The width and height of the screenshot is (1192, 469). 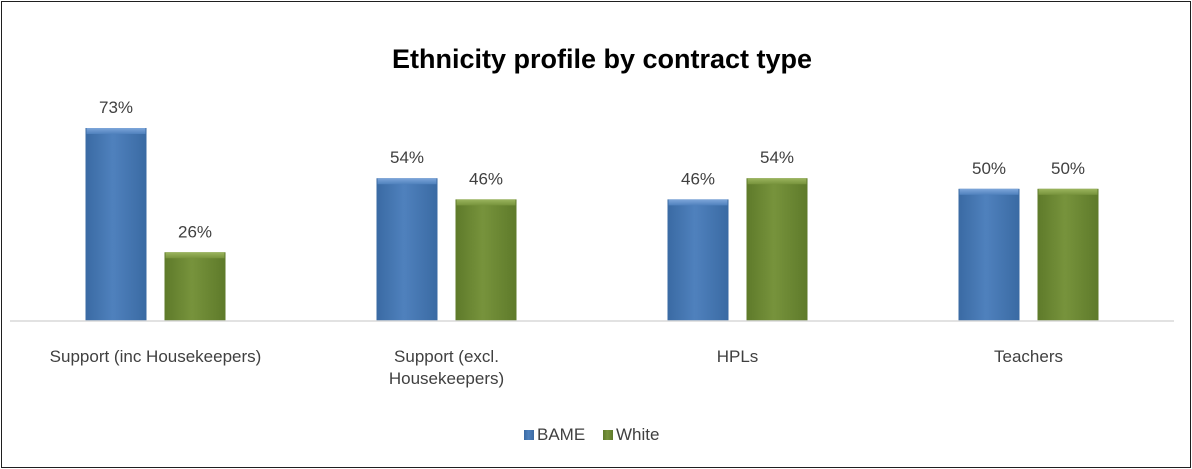 What do you see at coordinates (156, 356) in the screenshot?
I see `category-label: Support (inc Housekeepers)` at bounding box center [156, 356].